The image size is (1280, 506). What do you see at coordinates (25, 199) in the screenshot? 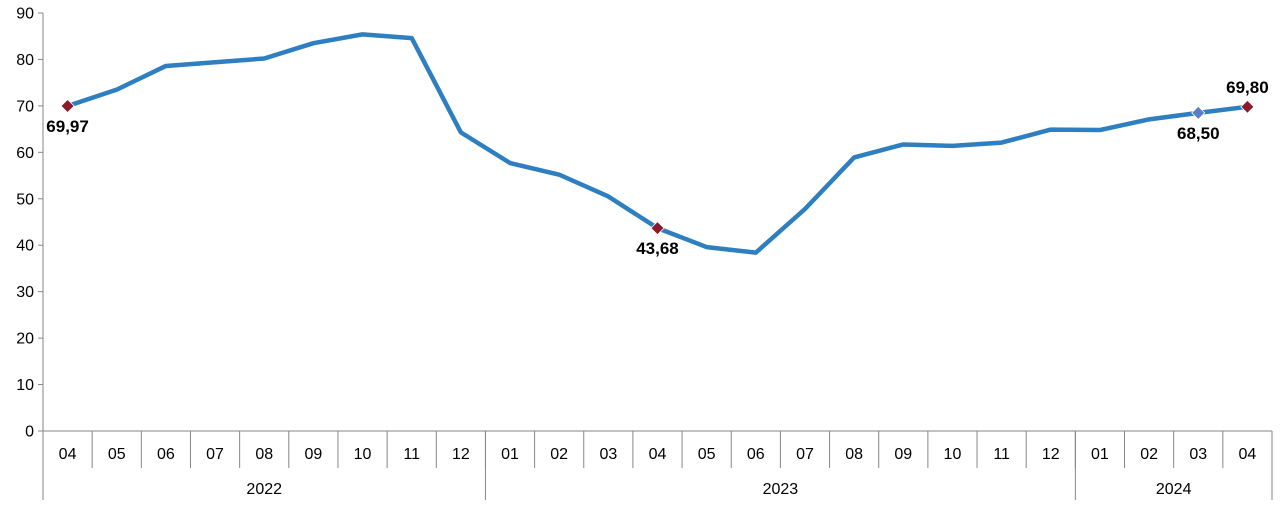
I see `y-tick-label: 50` at bounding box center [25, 199].